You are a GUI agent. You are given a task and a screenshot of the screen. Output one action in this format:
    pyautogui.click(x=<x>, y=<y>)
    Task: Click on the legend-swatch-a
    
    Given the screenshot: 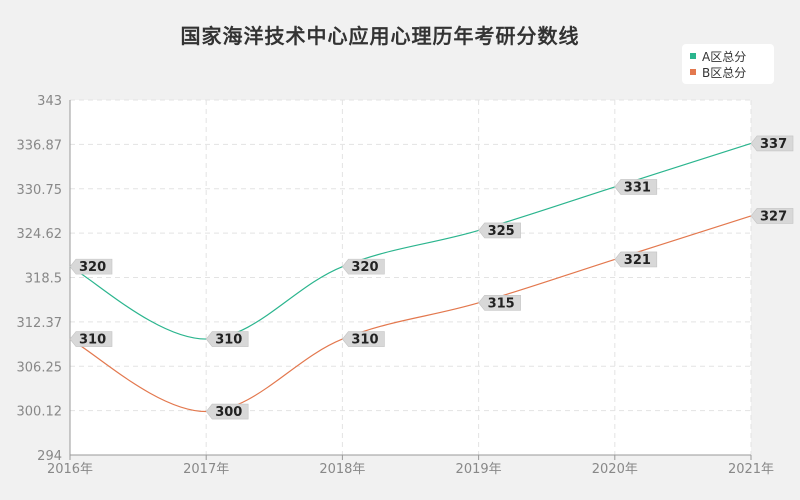 What is the action you would take?
    pyautogui.click(x=693, y=56)
    